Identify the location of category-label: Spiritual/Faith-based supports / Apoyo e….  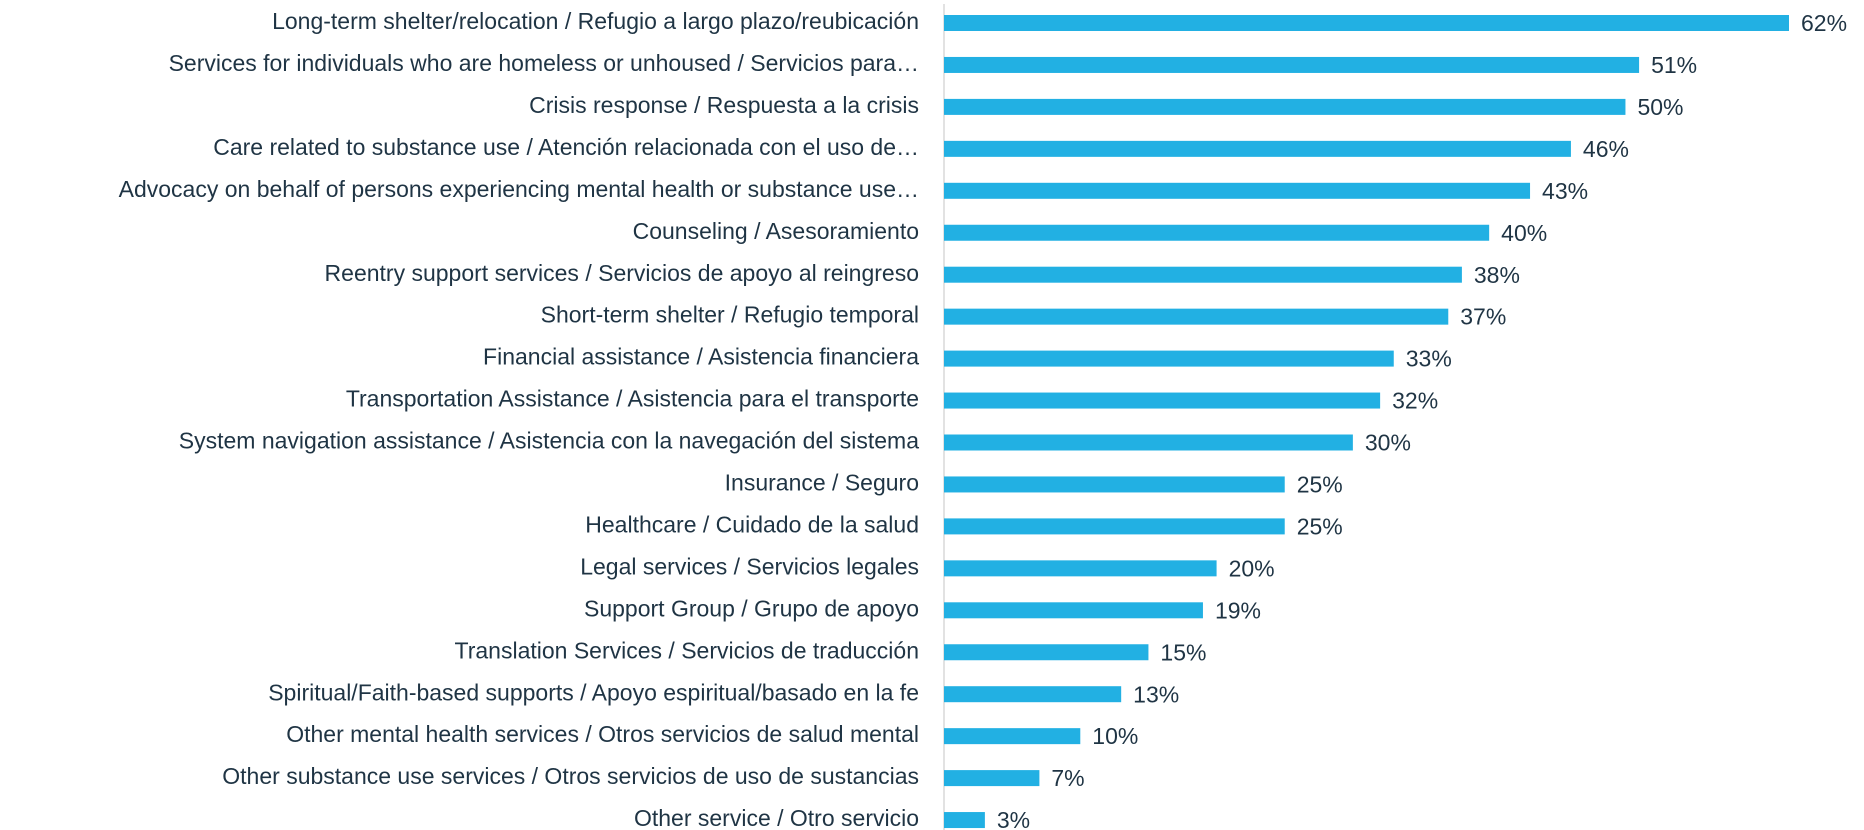
(593, 692).